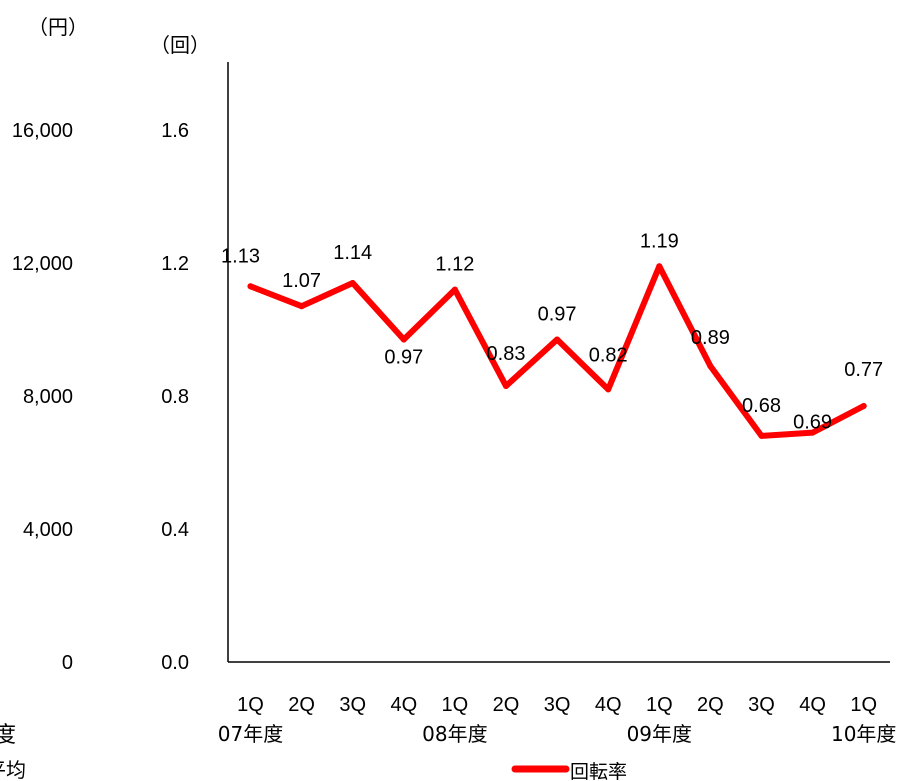 Image resolution: width=924 pixels, height=781 pixels. I want to click on x-axis-category-labels: 1Q 2Q 3Q 4Q 1Q 2Q 3Q 4Q 1Q 2Q 3Q 4Q 1Q, so click(557, 705).